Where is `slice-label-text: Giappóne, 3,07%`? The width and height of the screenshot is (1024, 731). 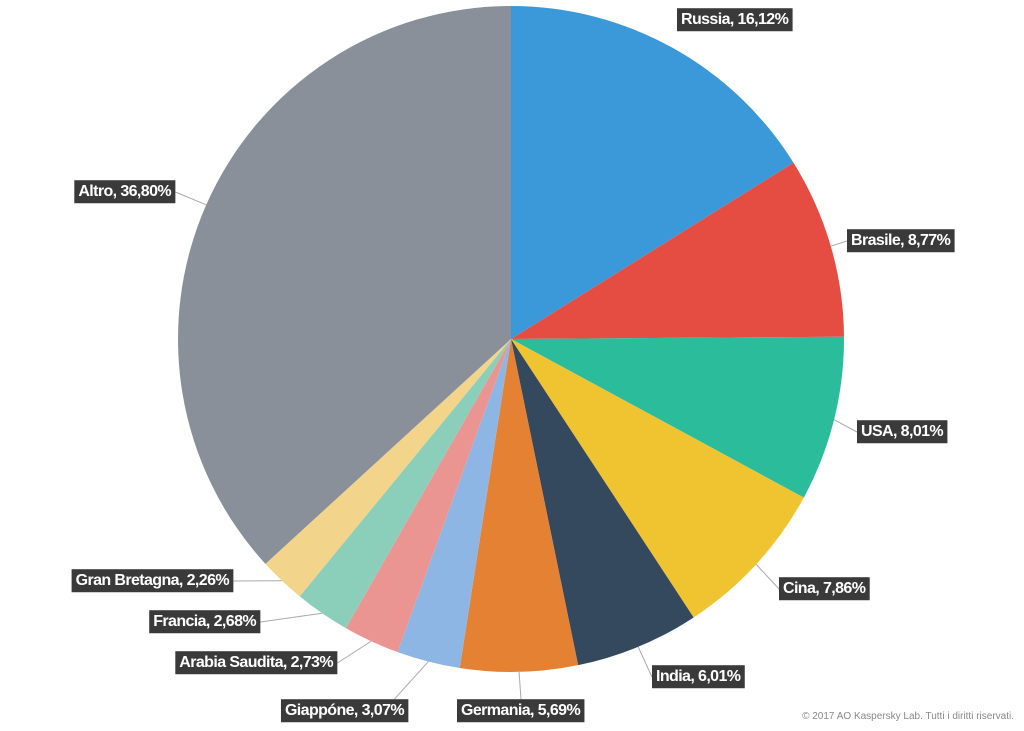 slice-label-text: Giappóne, 3,07% is located at coordinates (344, 710).